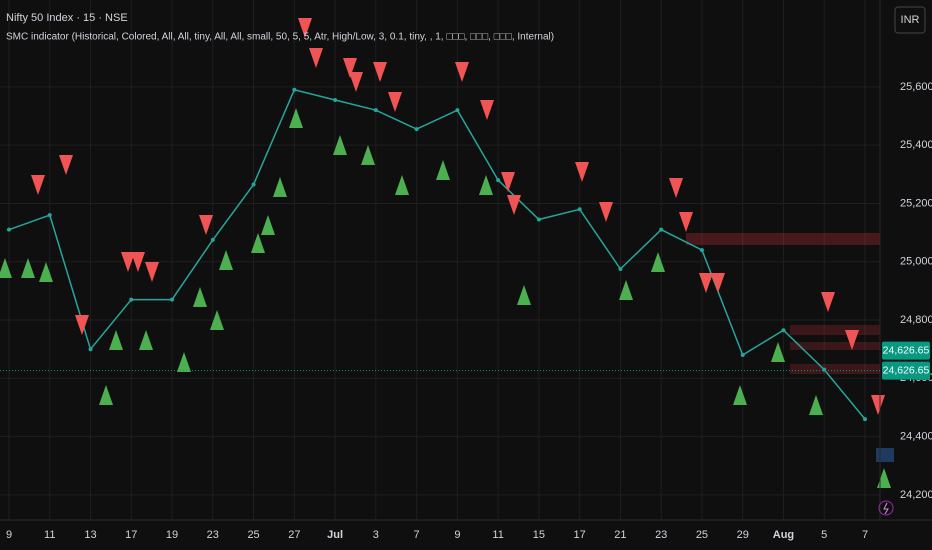  Describe the element at coordinates (90, 535) in the screenshot. I see `x-tick-label: 13` at that location.